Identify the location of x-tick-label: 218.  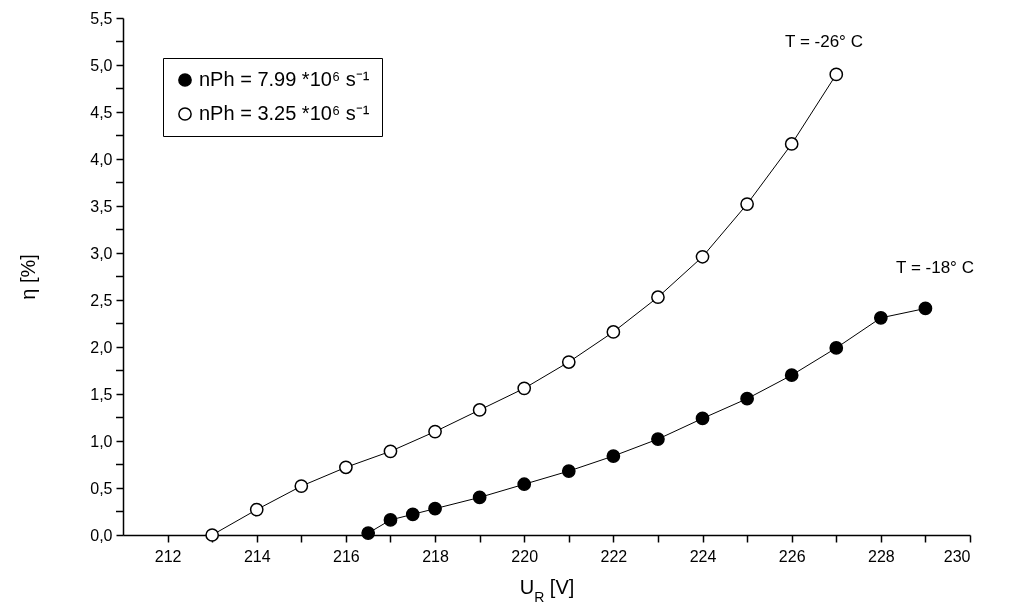
(435, 556).